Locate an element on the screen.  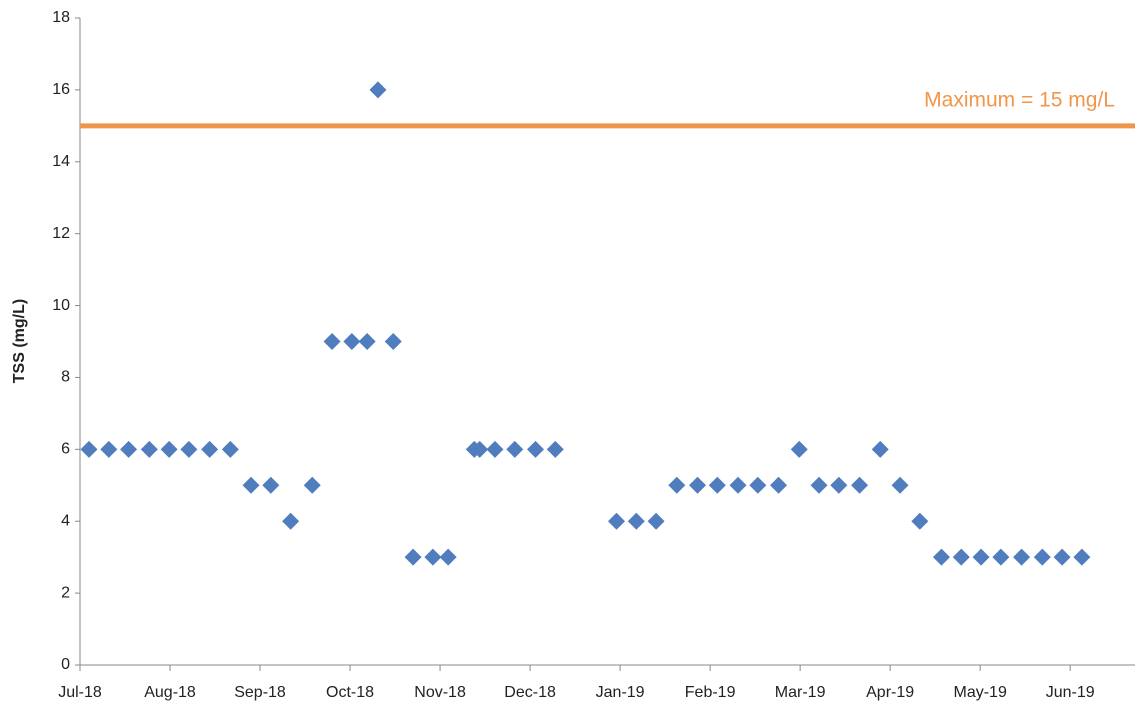
y-tick-label: 14 is located at coordinates (61, 161).